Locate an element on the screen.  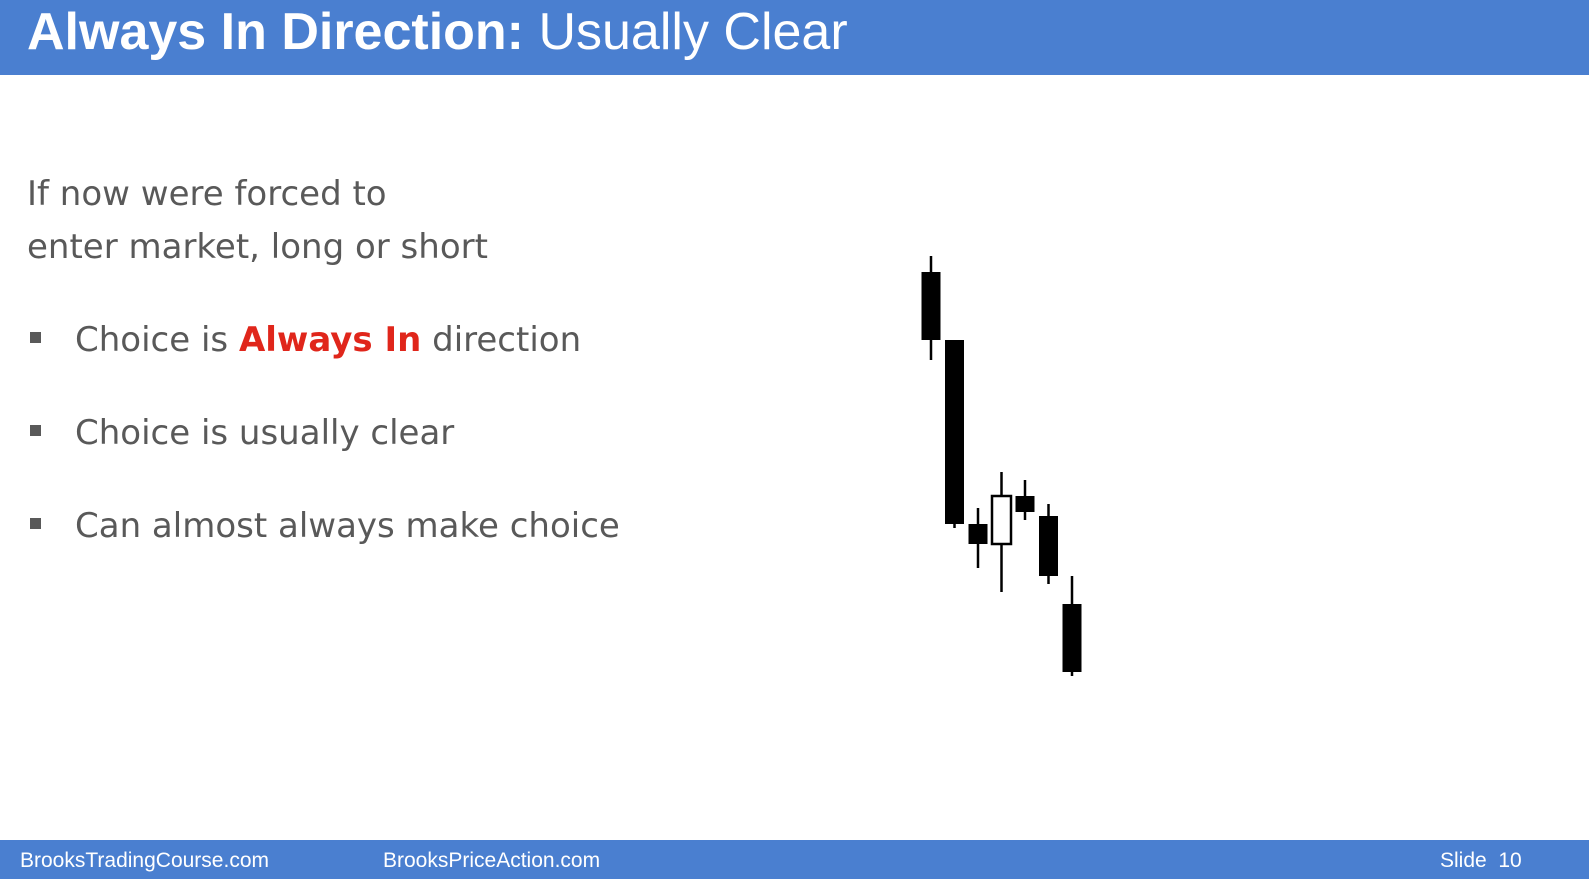
slide-number: Slide 10 is located at coordinates (1481, 861).